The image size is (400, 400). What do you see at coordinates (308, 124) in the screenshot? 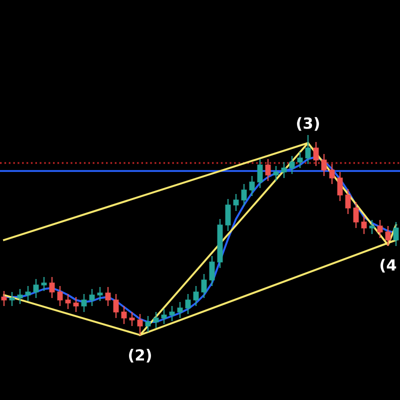
I see `text: (3)` at bounding box center [308, 124].